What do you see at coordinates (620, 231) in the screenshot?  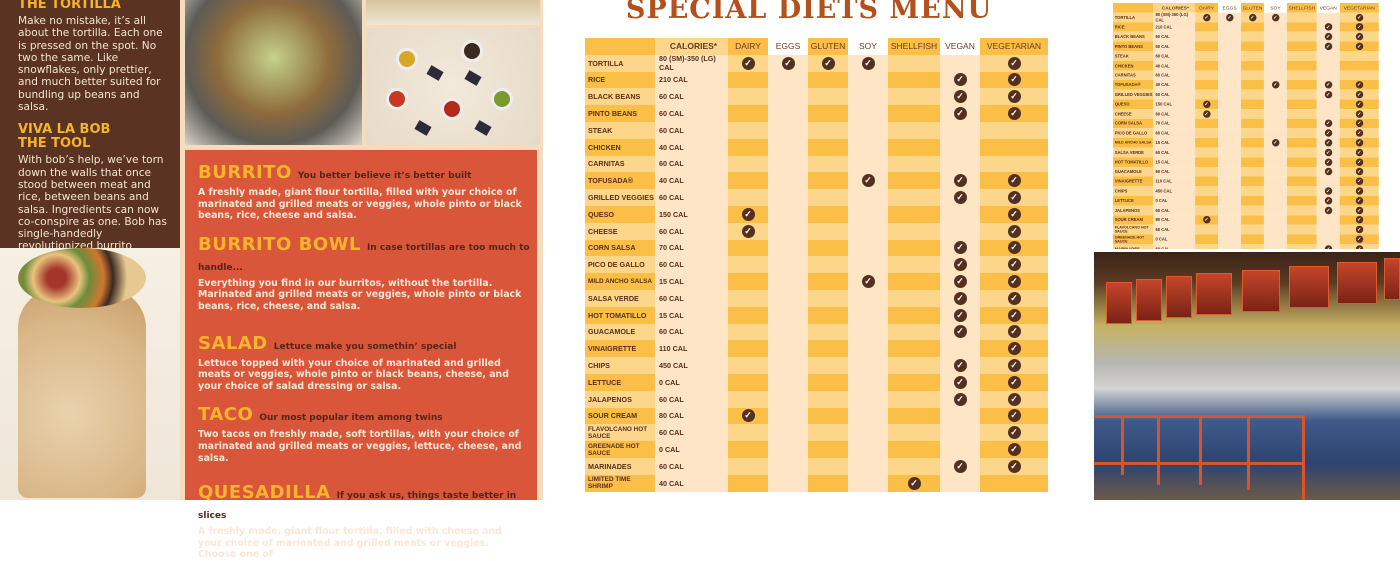 I see `ingredient-name: CHEESE` at bounding box center [620, 231].